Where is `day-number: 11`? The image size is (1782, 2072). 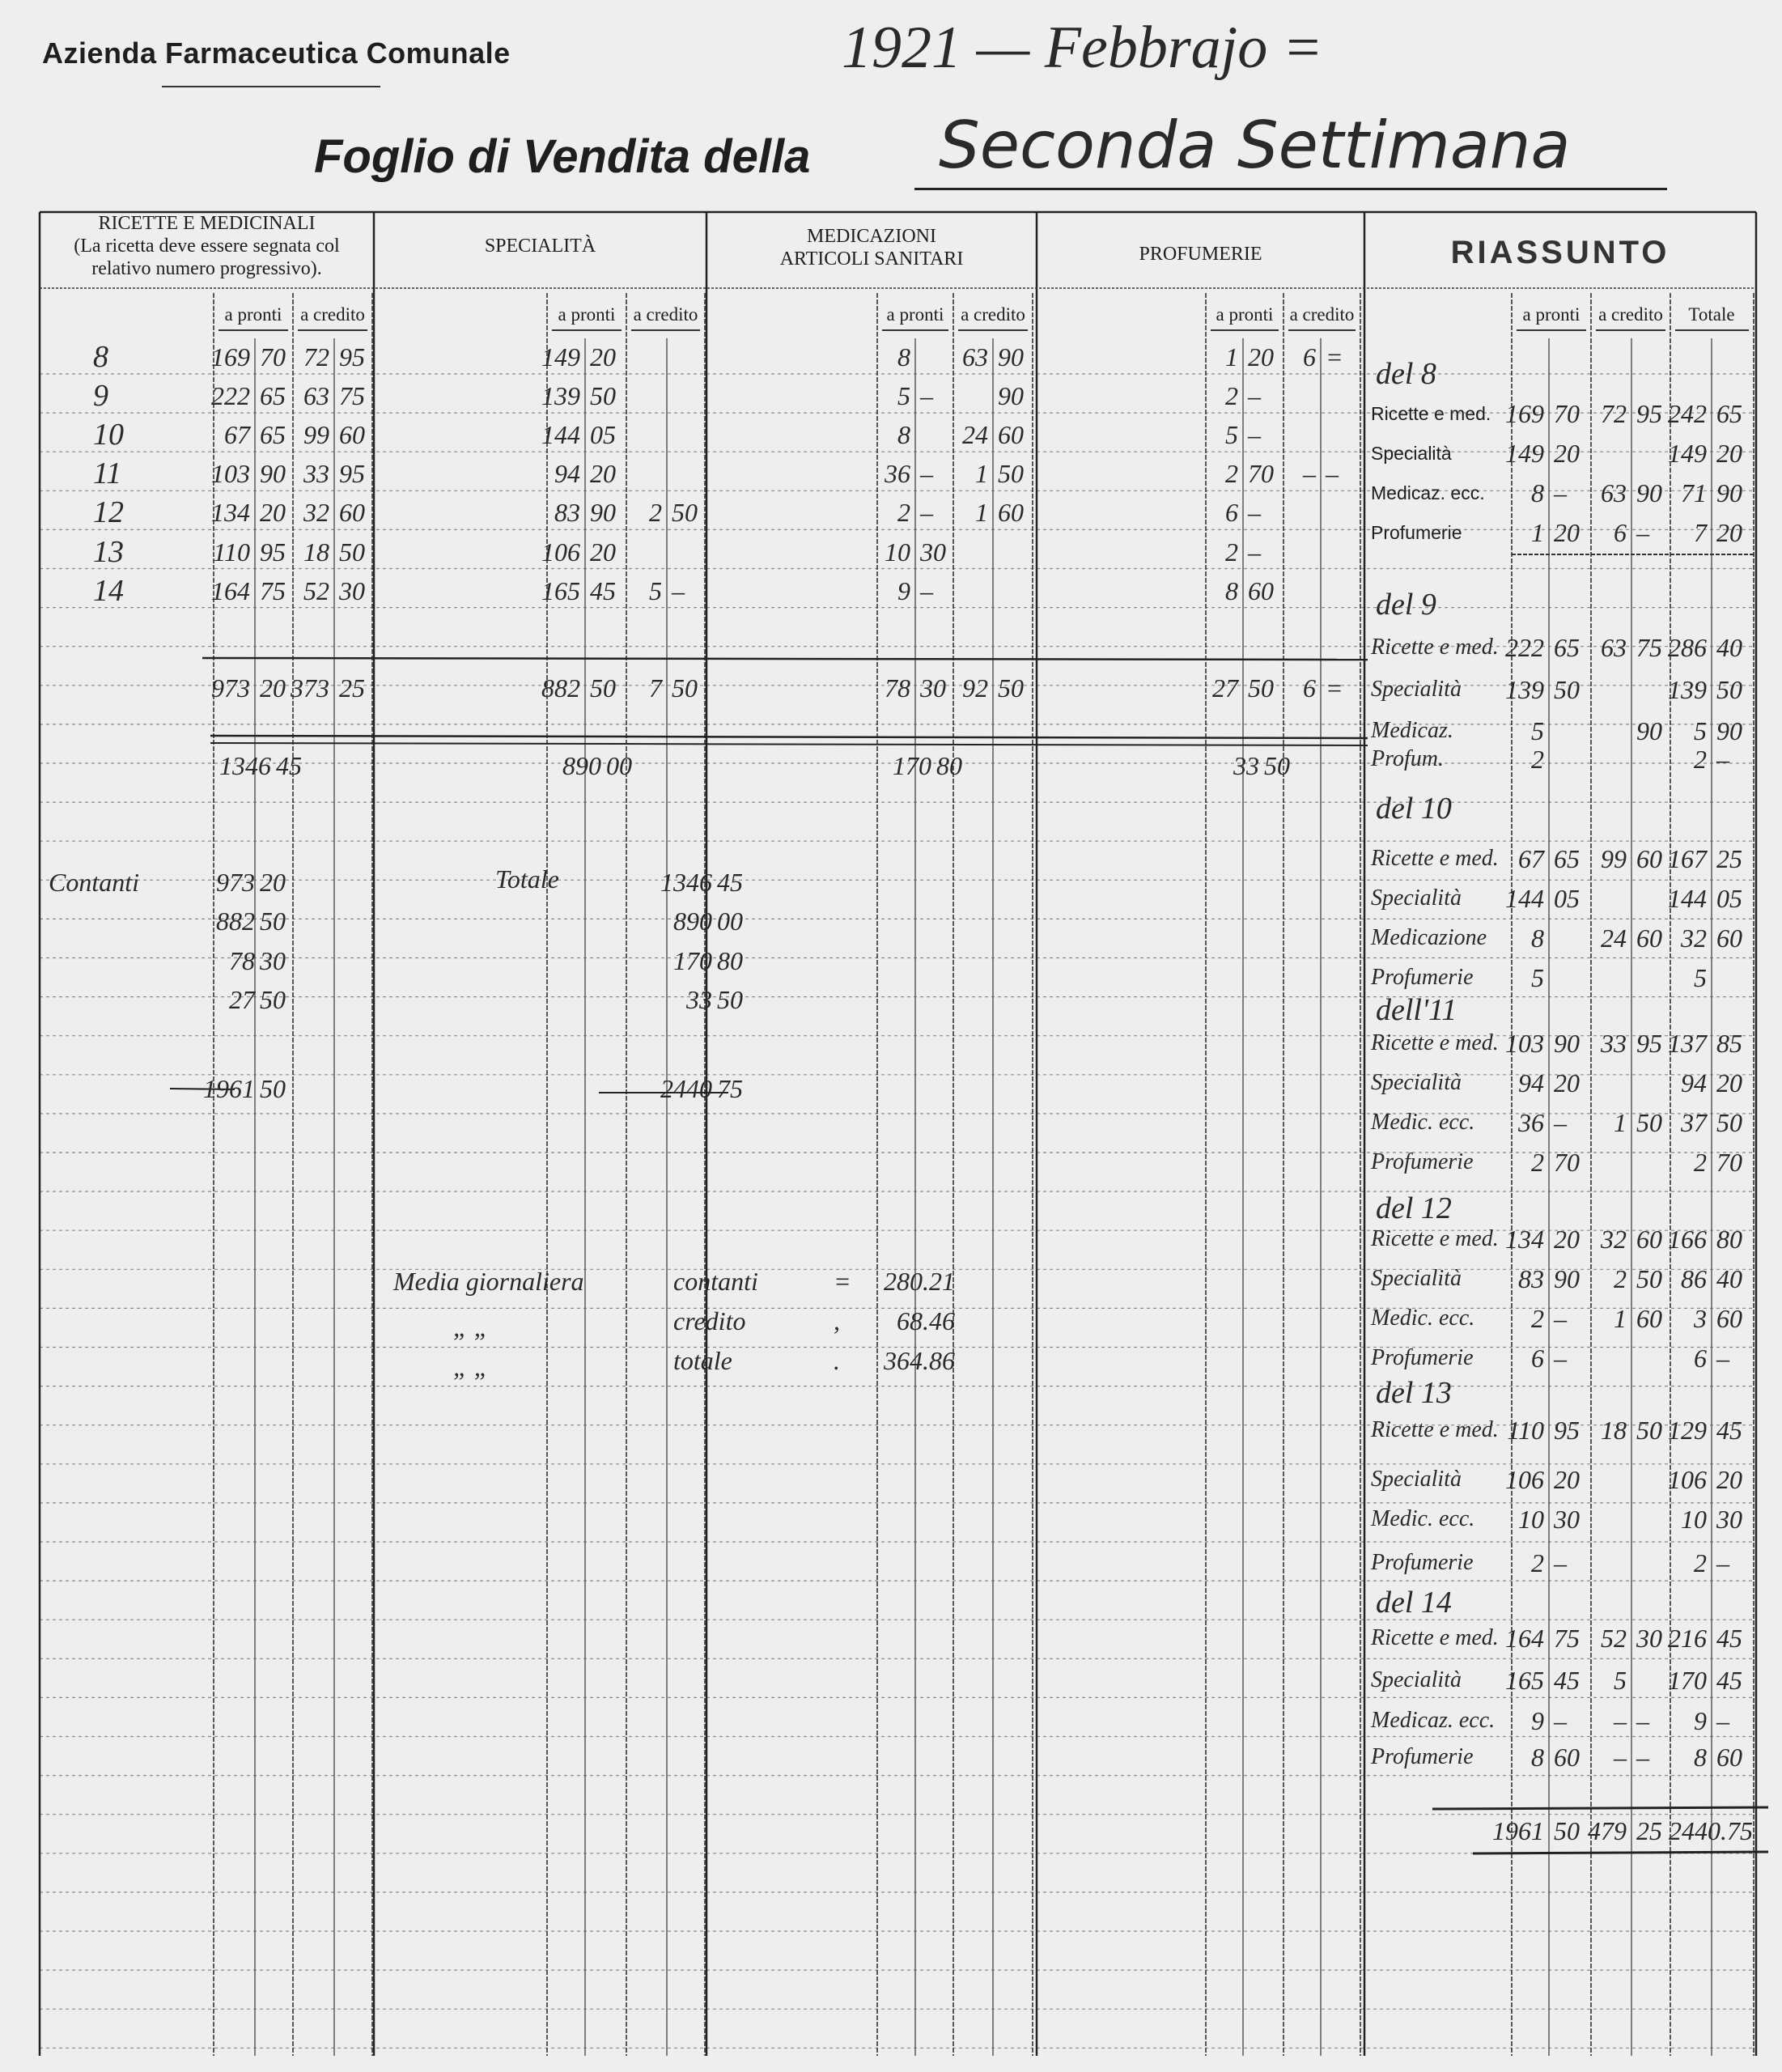 day-number: 11 is located at coordinates (107, 473).